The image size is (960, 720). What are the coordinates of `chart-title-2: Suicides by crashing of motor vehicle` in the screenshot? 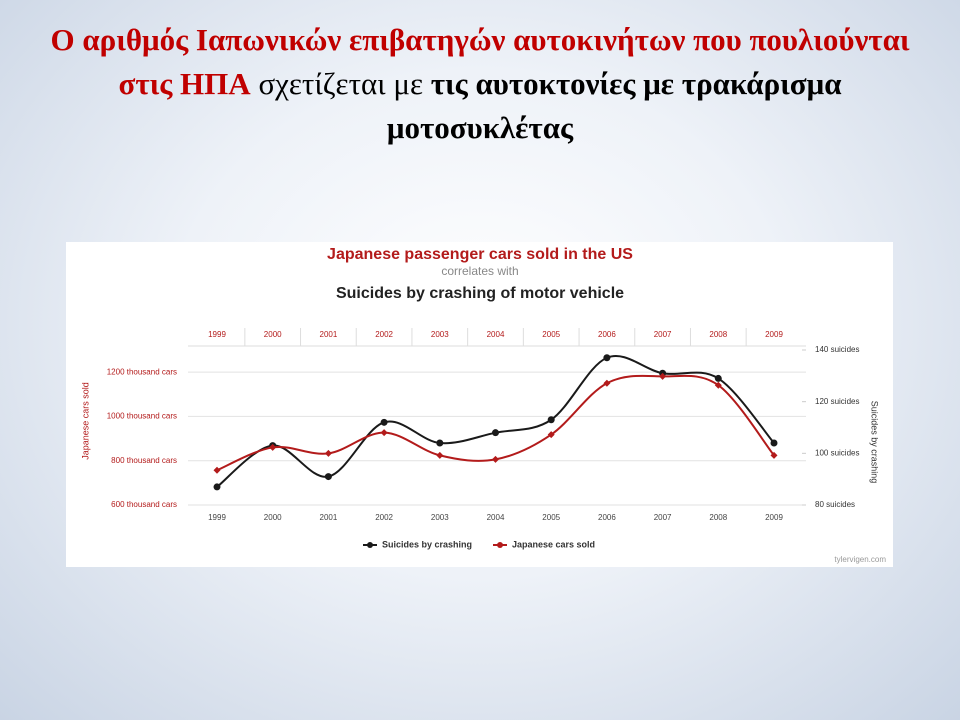 It's located at (480, 293).